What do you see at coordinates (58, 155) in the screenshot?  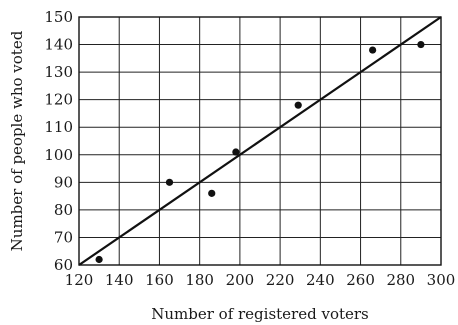 I see `y-tick-label: 100` at bounding box center [58, 155].